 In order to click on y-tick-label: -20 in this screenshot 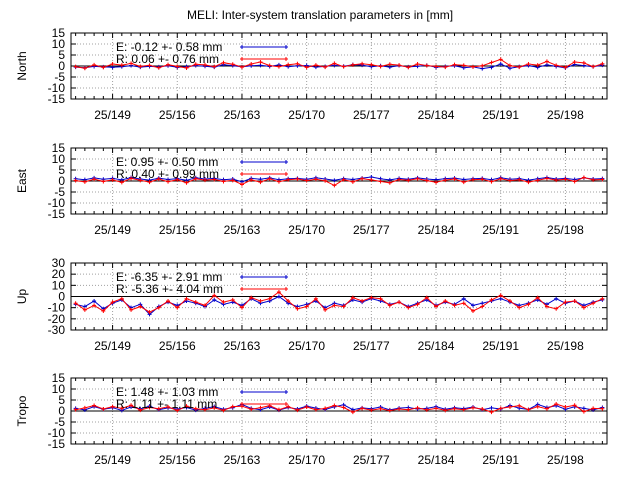, I will do `click(57, 319)`.